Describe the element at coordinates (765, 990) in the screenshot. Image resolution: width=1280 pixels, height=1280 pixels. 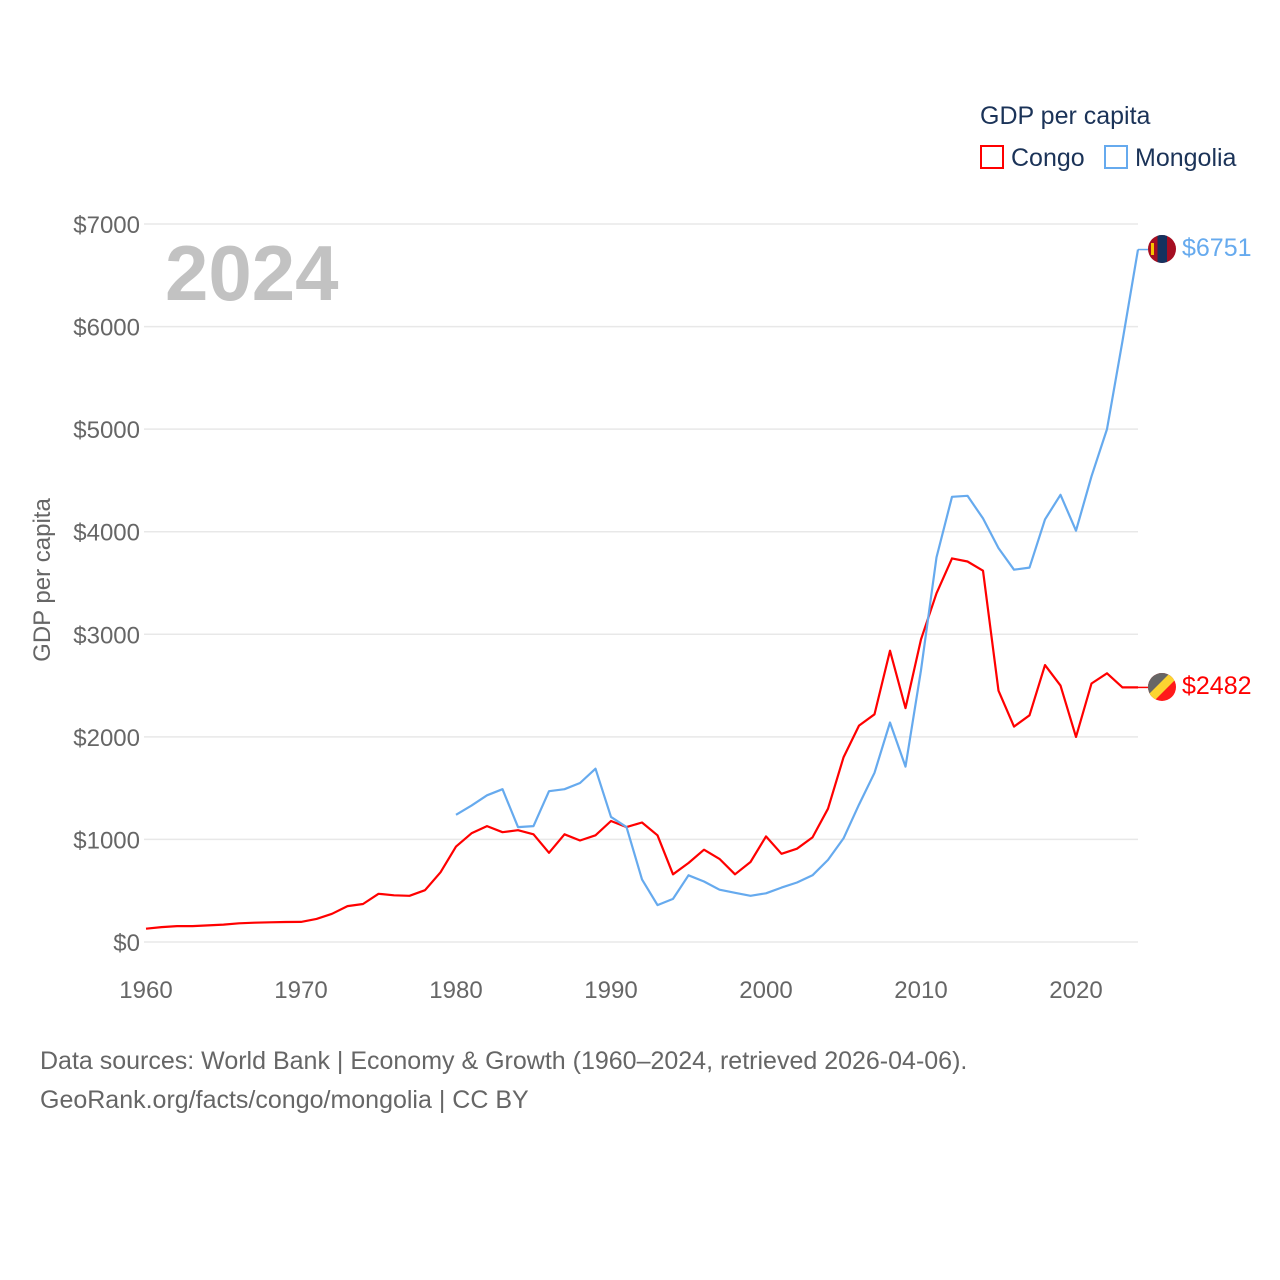
I see `x-tick-label: 2000` at that location.